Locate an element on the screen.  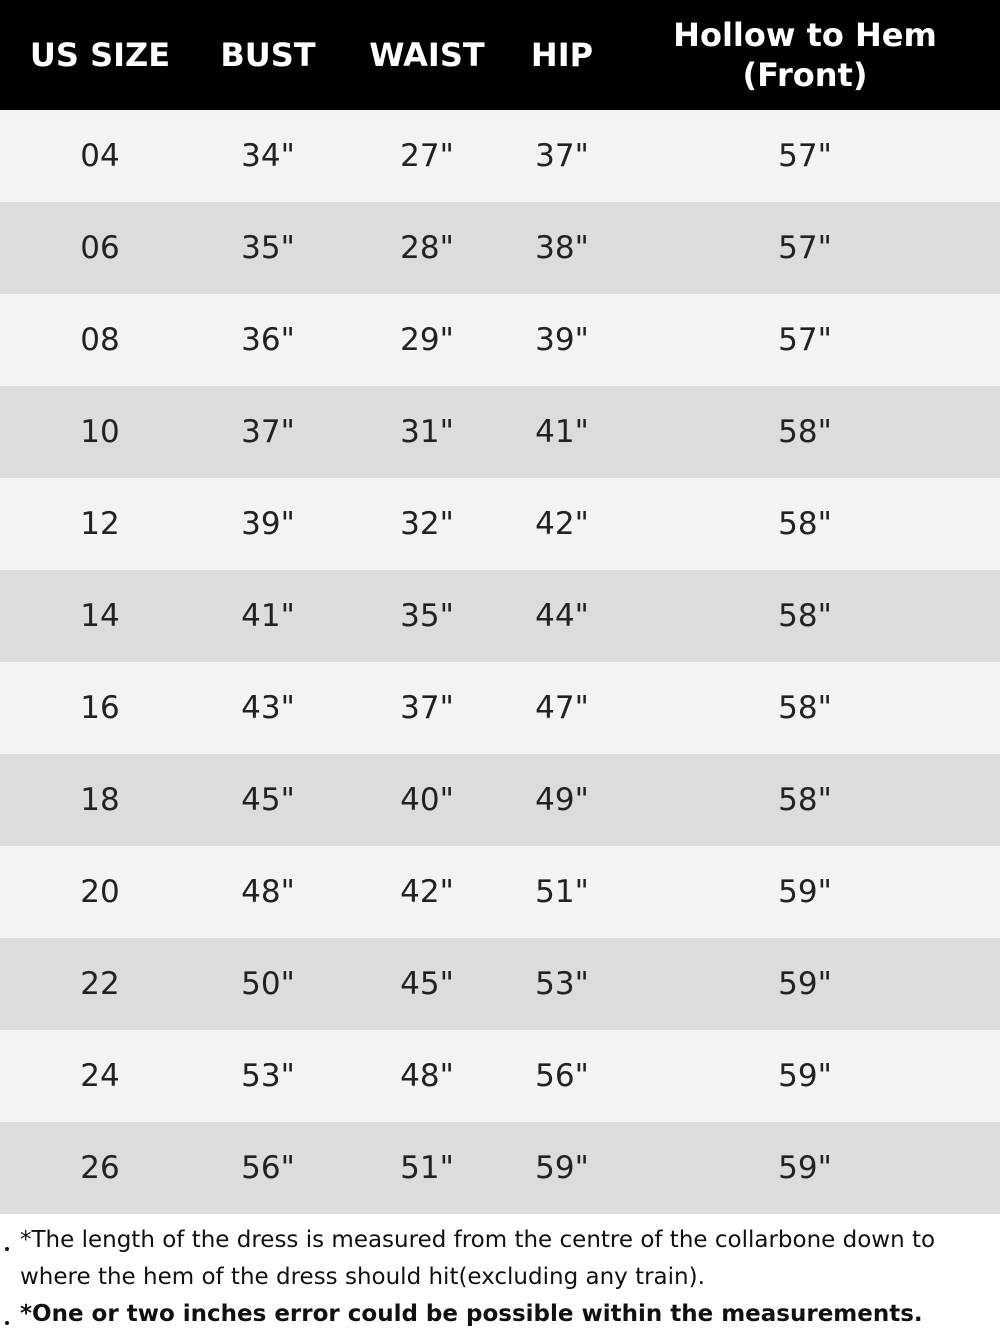
header-cell: Hollow to Hem (Front) is located at coordinates (805, 55).